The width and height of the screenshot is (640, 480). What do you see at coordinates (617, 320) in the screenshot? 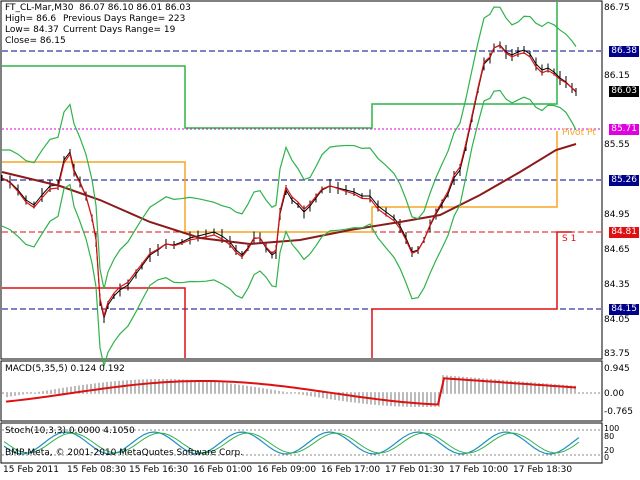
I see `price-axis-label: 84.05` at bounding box center [617, 320].